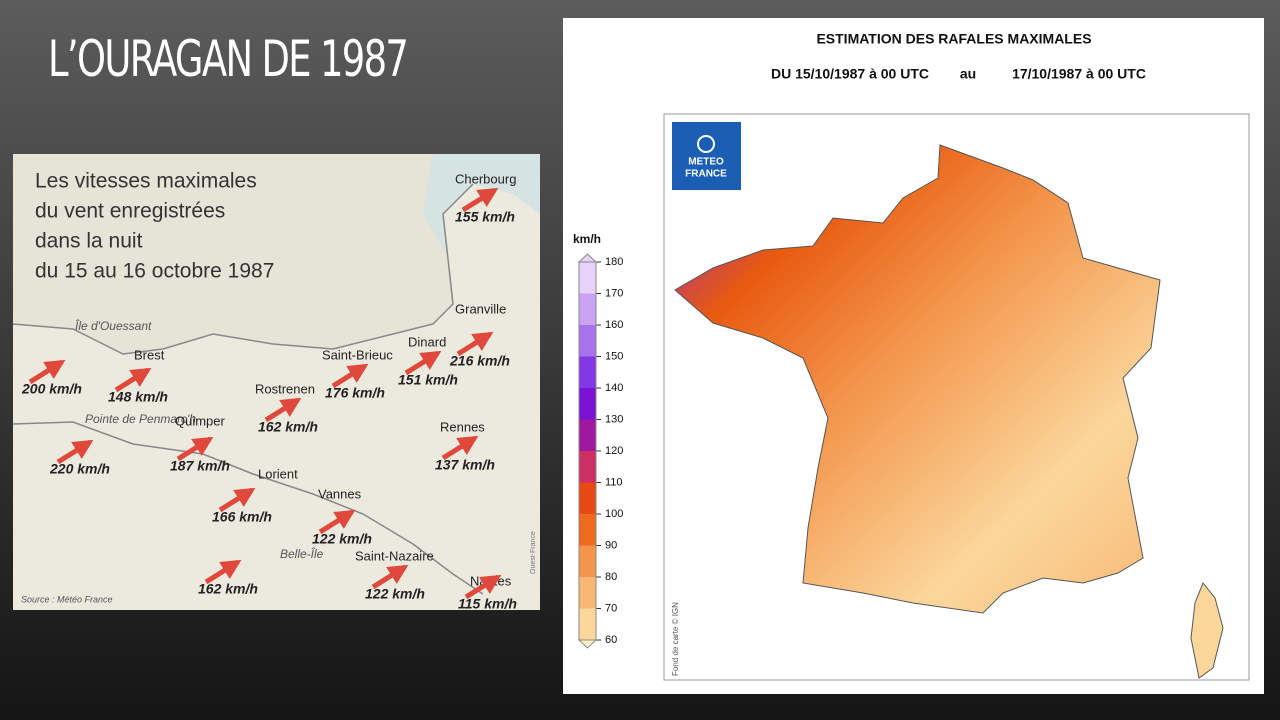 This screenshot has width=1280, height=720. What do you see at coordinates (614, 451) in the screenshot?
I see `legend-label: 120` at bounding box center [614, 451].